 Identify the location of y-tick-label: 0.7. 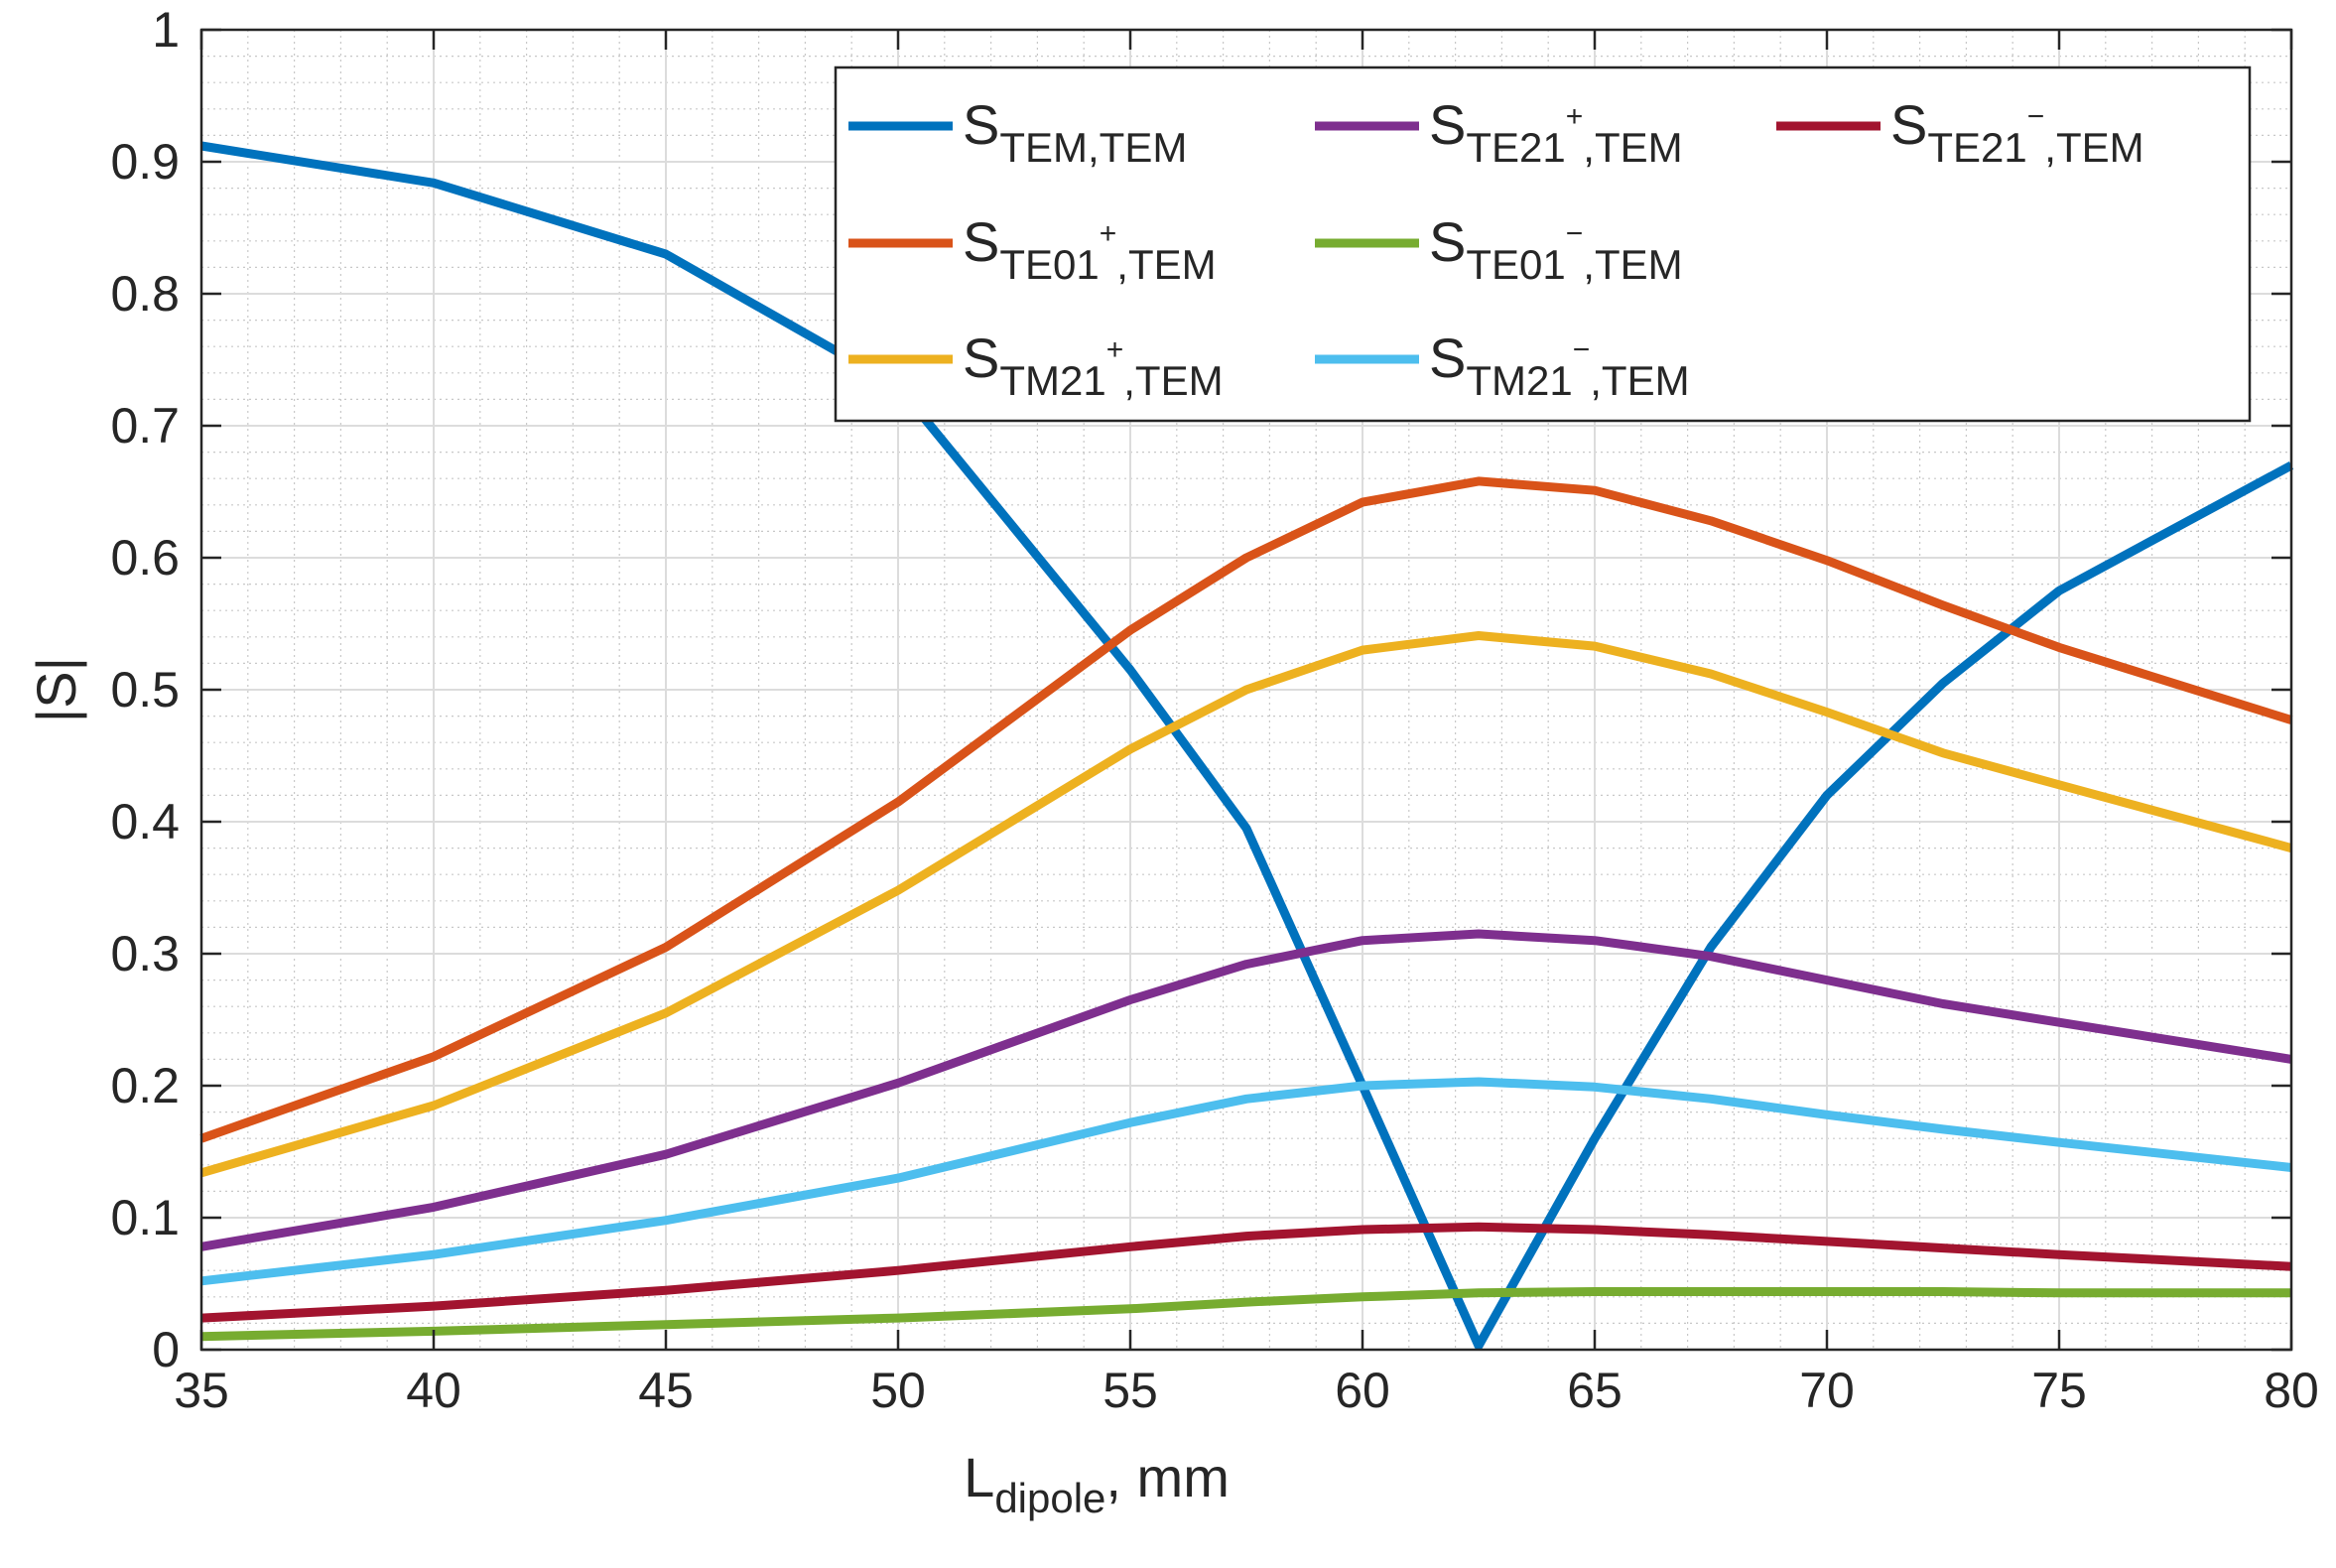
(145, 426).